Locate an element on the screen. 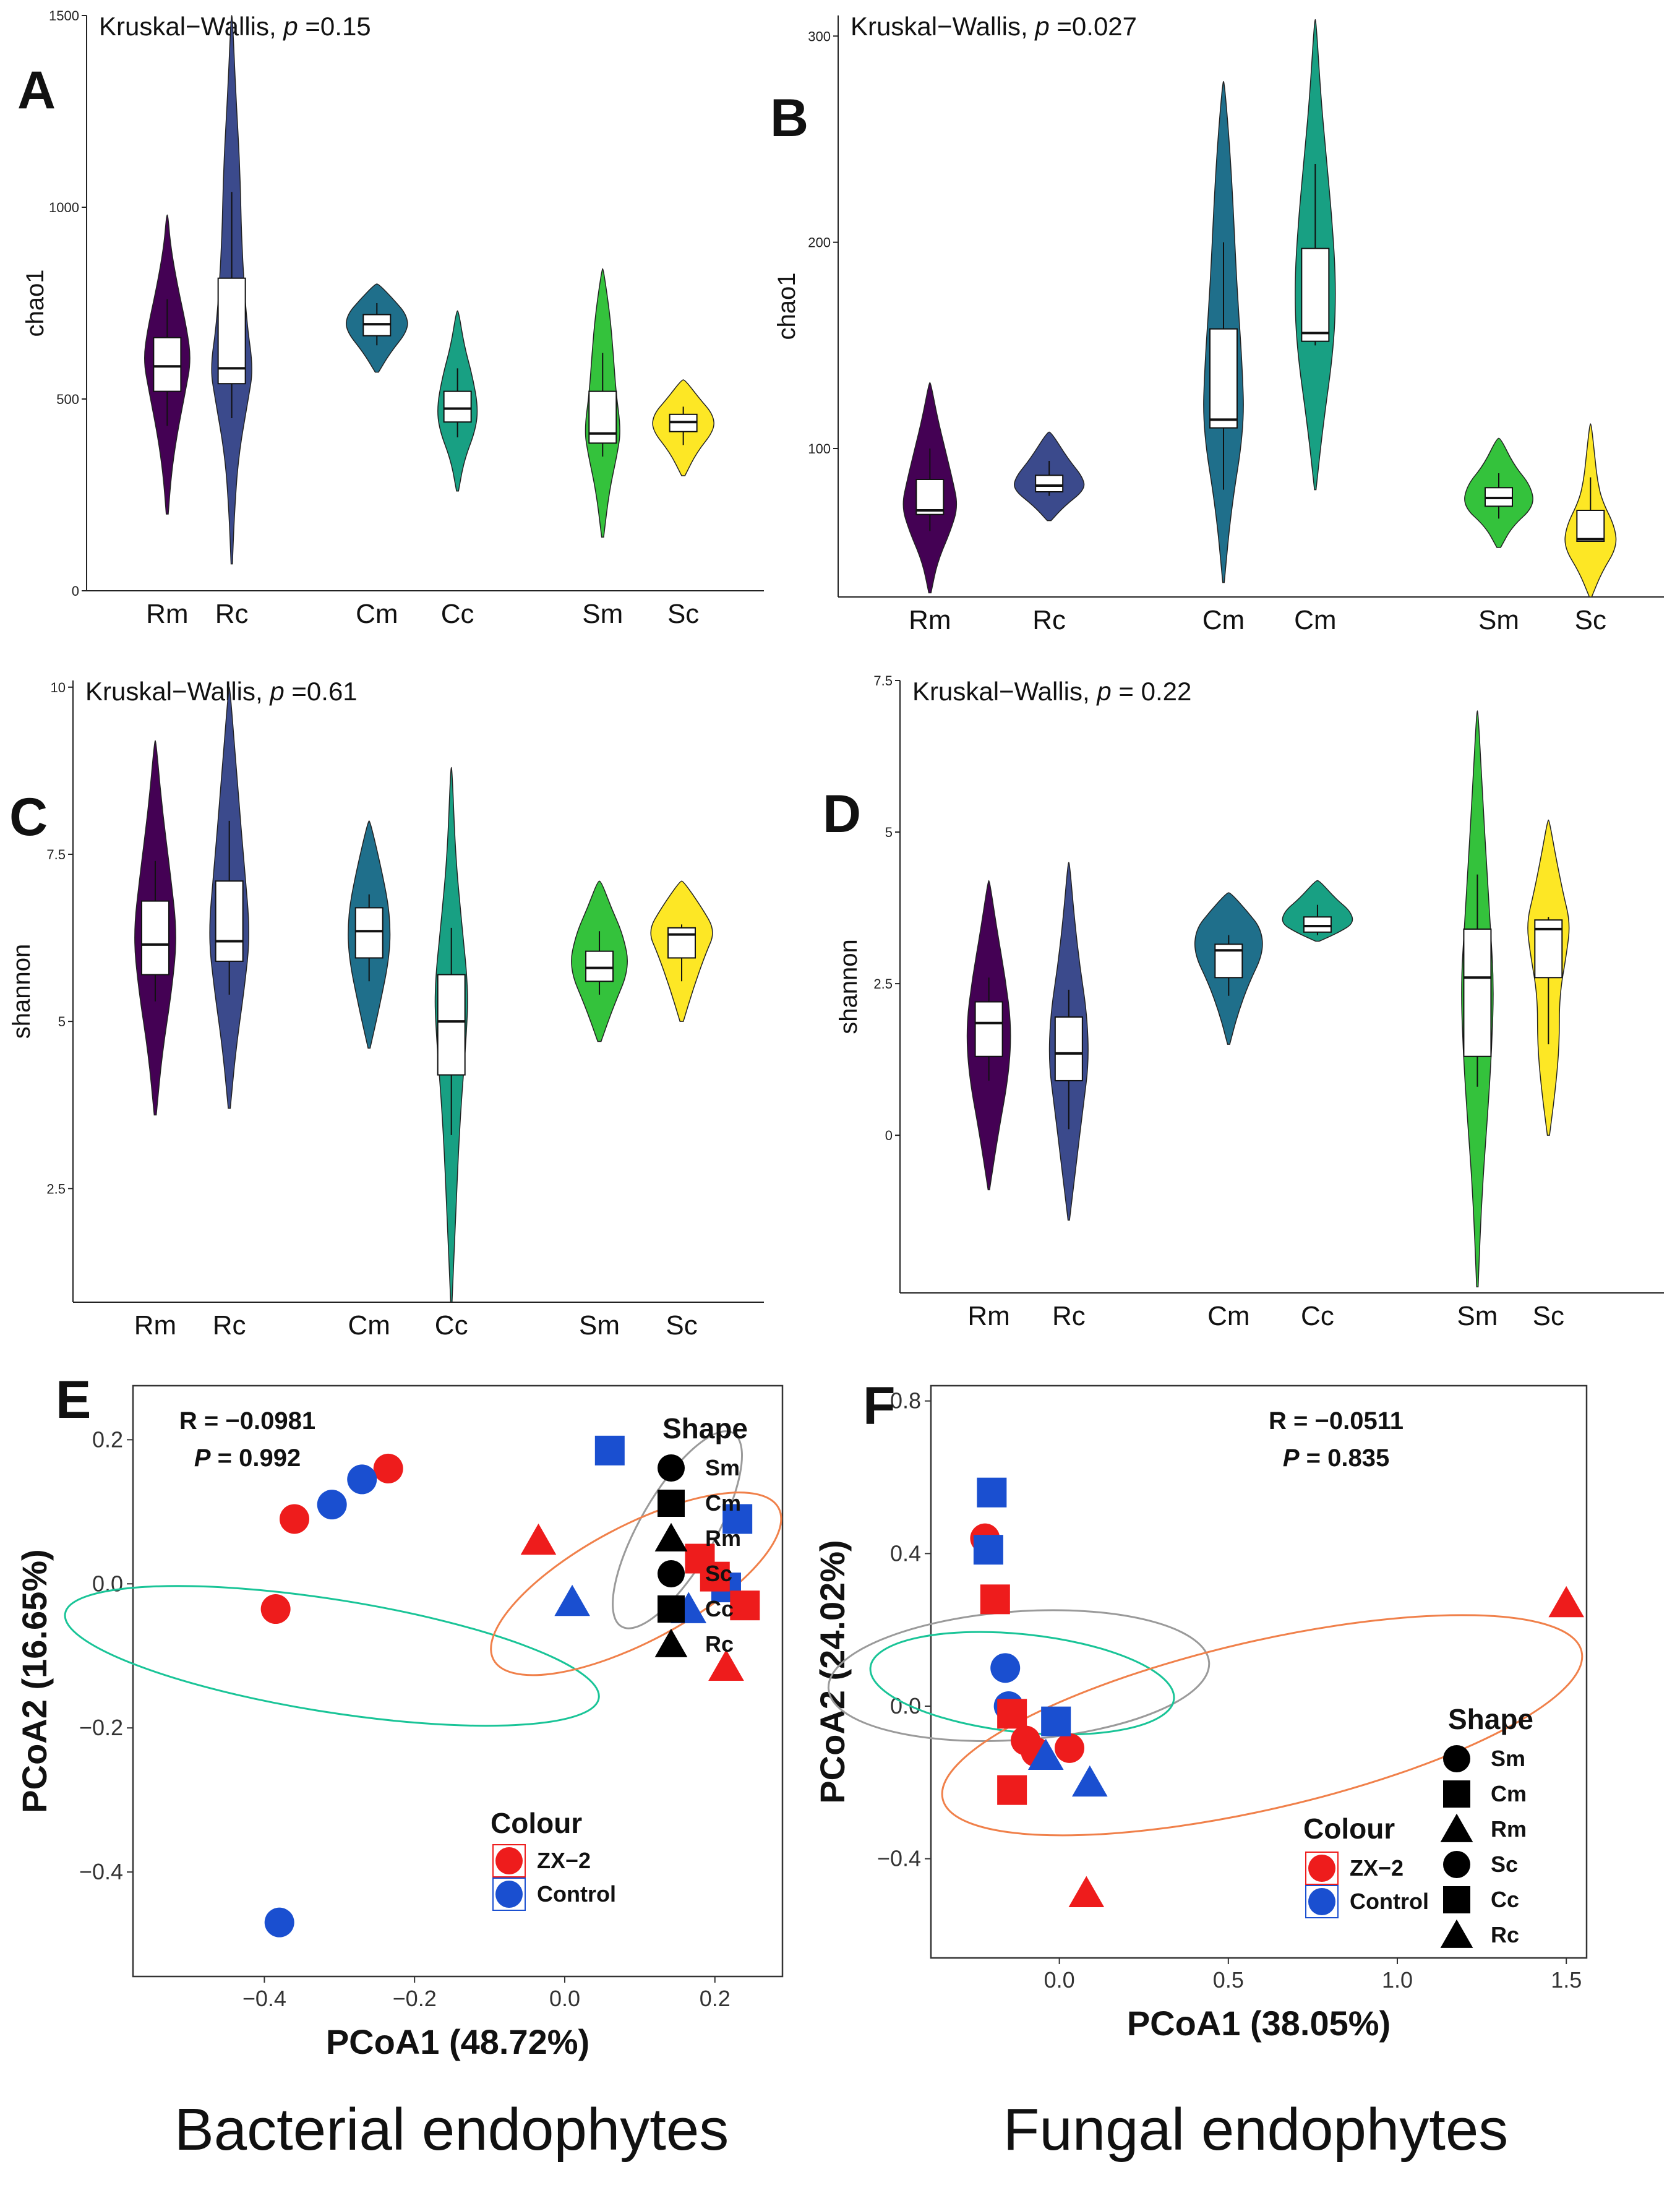 This screenshot has height=2193, width=1680. x-tick-label: 1.5 is located at coordinates (1566, 1980).